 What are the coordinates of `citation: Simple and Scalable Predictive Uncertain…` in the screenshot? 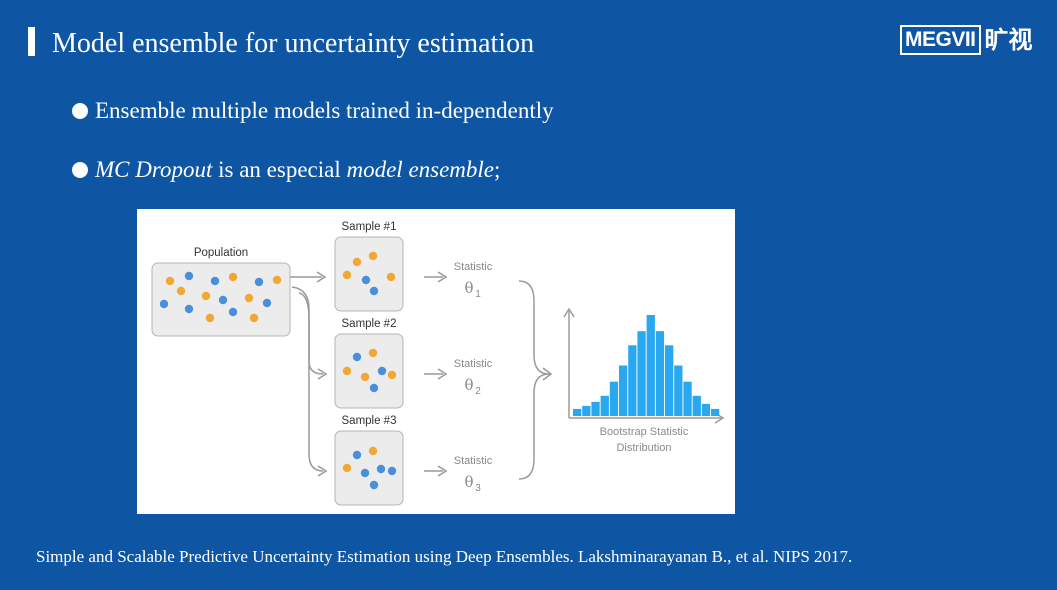 It's located at (444, 556).